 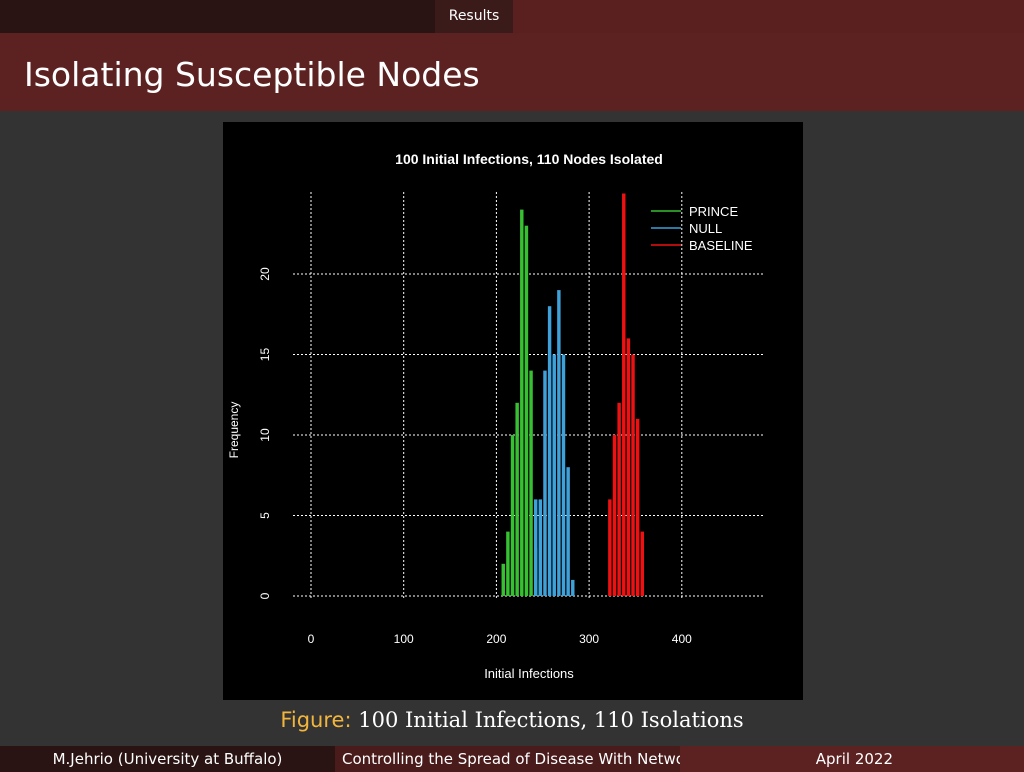 I want to click on x-tick-label: 0, so click(x=311, y=639).